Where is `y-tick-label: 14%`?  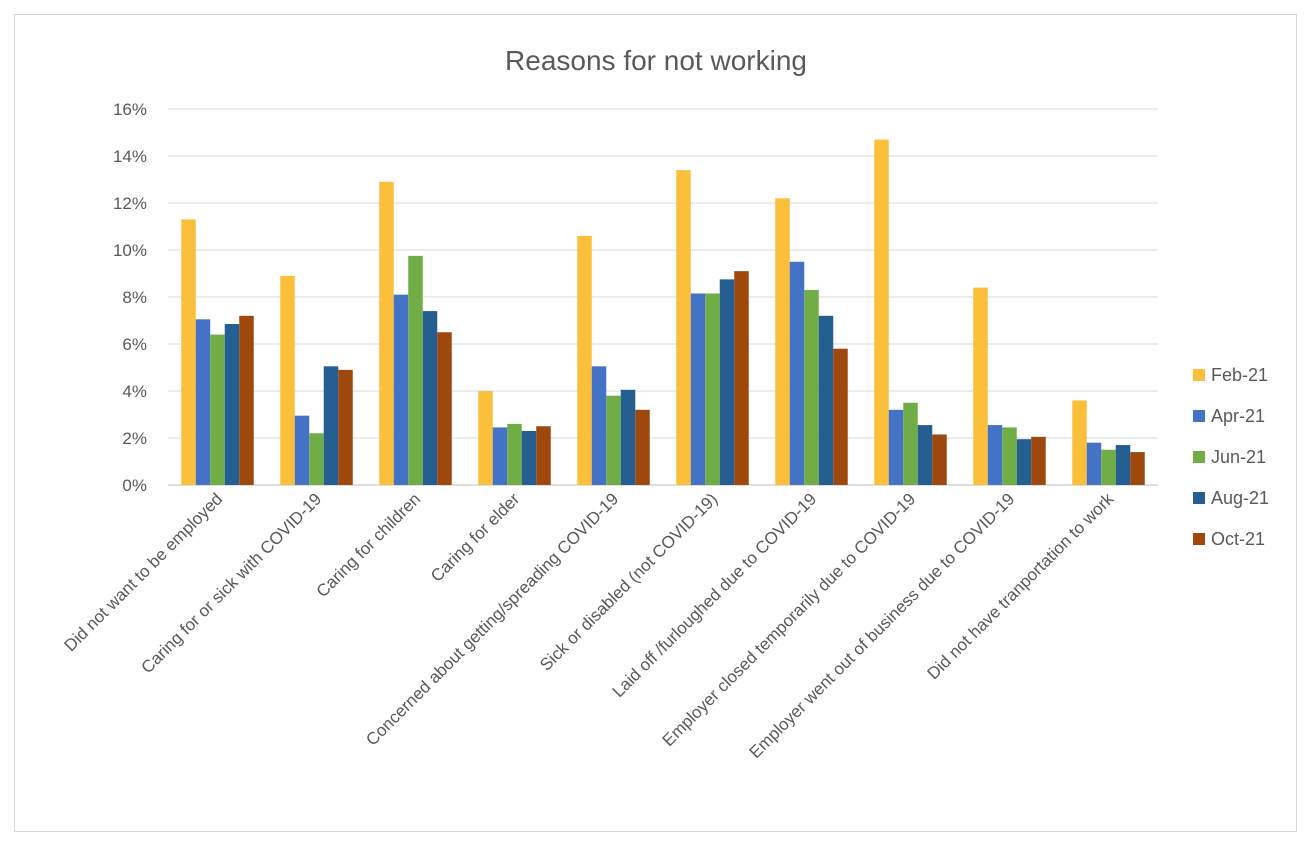
y-tick-label: 14% is located at coordinates (130, 156).